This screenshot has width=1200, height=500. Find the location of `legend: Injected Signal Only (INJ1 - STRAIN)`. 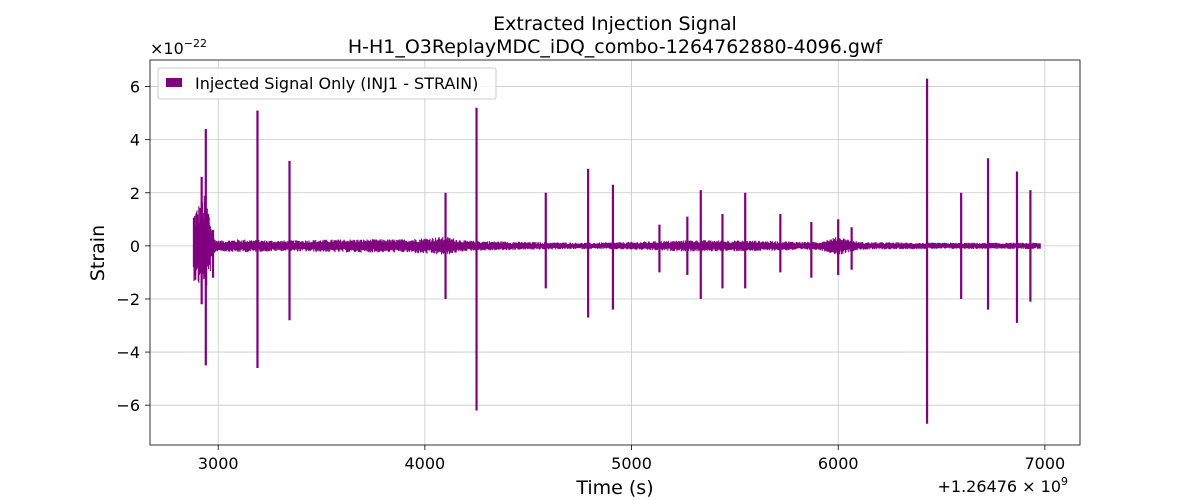

legend: Injected Signal Only (INJ1 - STRAIN) is located at coordinates (327, 83).